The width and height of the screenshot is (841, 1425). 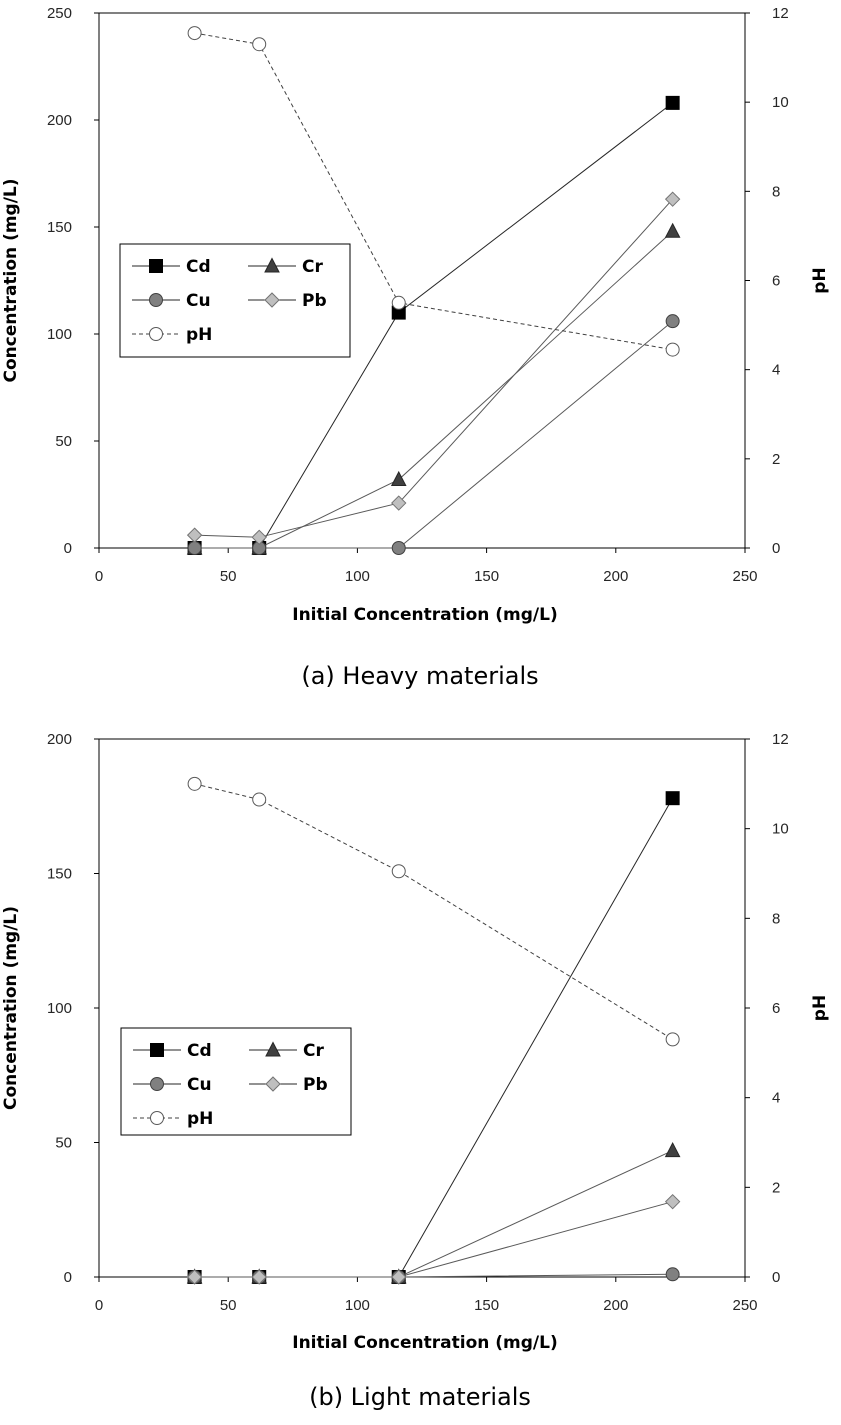 What do you see at coordinates (235, 300) in the screenshot?
I see `legend: Cd Cr Cu Pb pH` at bounding box center [235, 300].